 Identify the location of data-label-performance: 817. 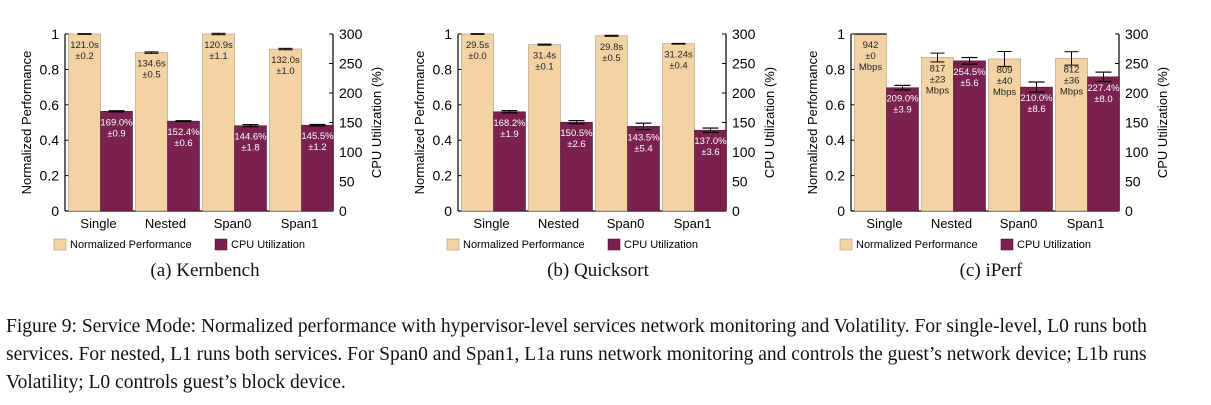
(938, 69).